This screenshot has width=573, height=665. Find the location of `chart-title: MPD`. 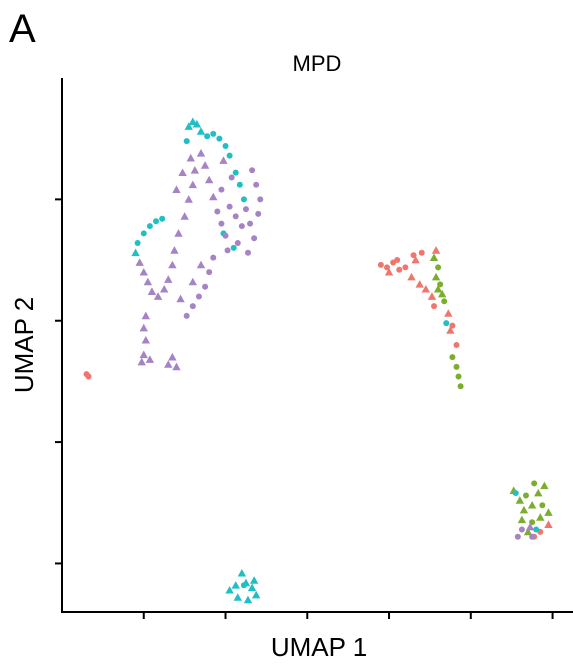

chart-title: MPD is located at coordinates (317, 63).